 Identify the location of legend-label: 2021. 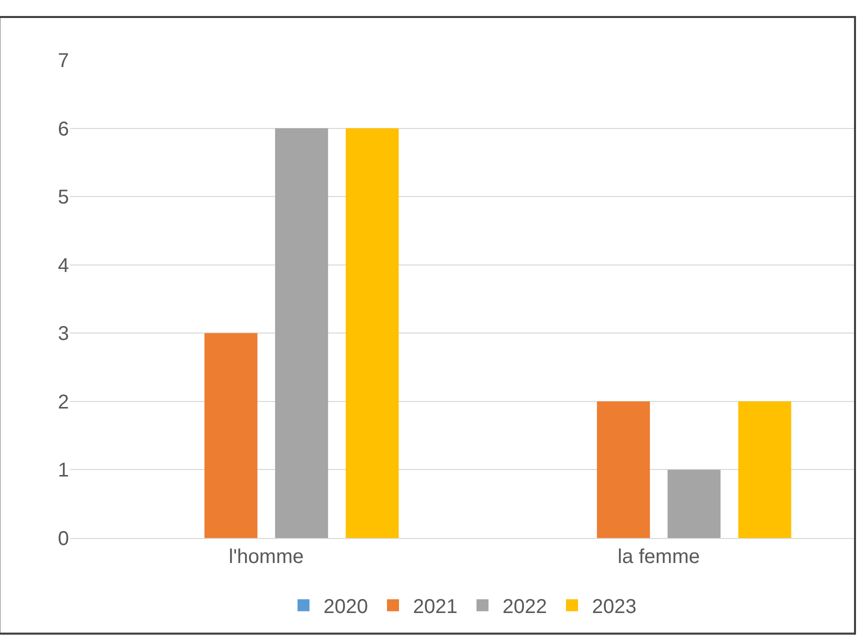
(435, 607).